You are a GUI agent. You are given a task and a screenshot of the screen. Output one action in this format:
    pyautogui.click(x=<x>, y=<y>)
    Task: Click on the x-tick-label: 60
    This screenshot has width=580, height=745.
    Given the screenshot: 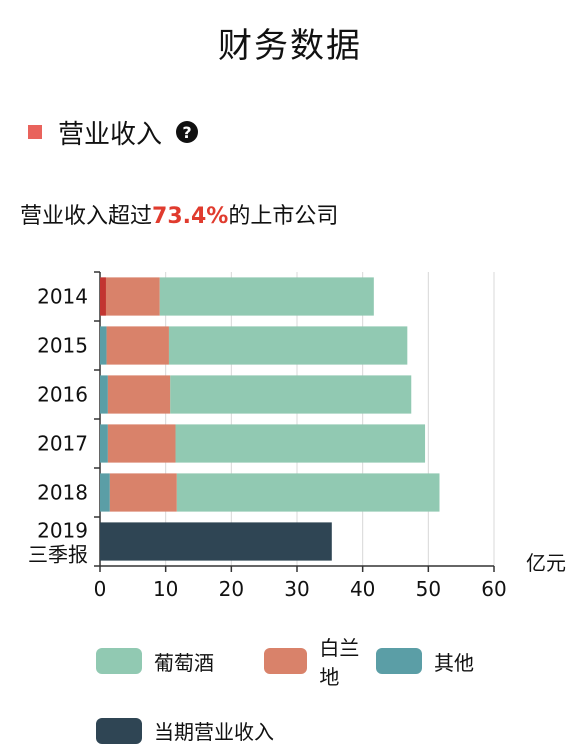 What is the action you would take?
    pyautogui.click(x=493, y=589)
    